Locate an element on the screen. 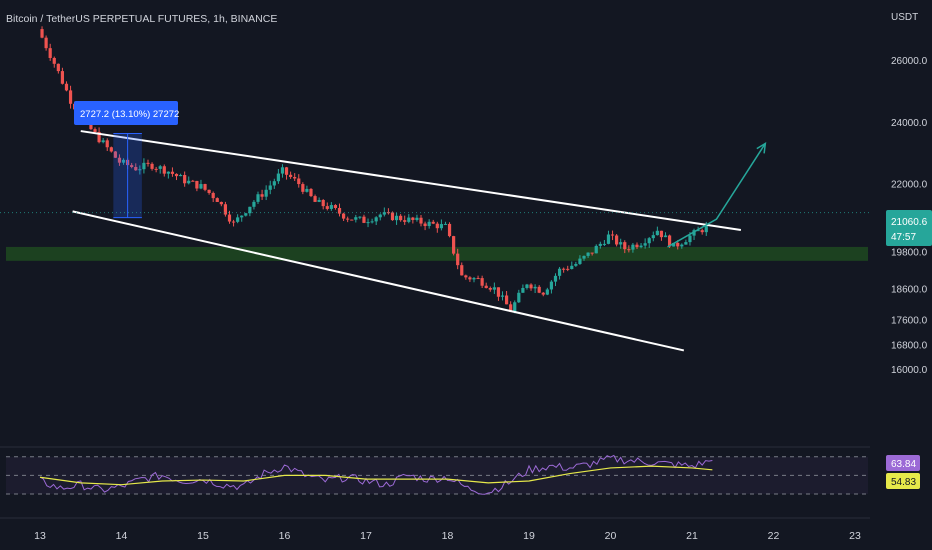 This screenshot has height=550, width=932. last-price-badge: 21060.6 47:57 is located at coordinates (909, 228).